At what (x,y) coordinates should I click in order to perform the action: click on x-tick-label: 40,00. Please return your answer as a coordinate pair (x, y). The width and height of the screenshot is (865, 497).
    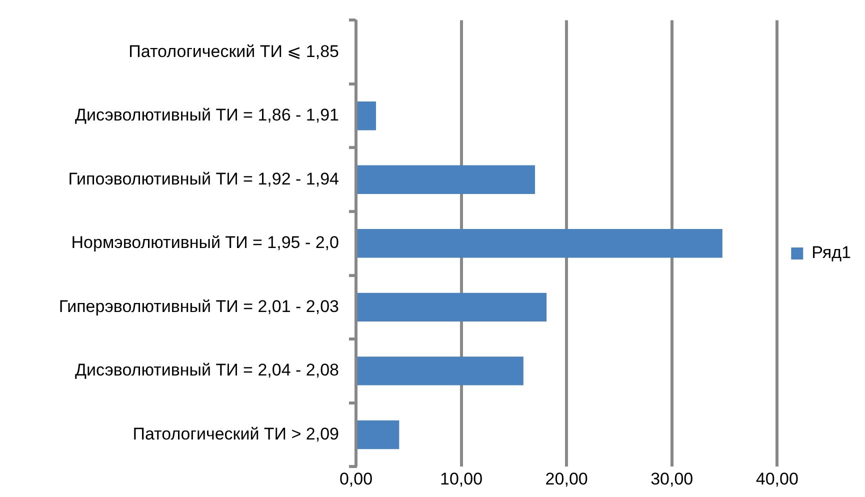
    Looking at the image, I should click on (777, 478).